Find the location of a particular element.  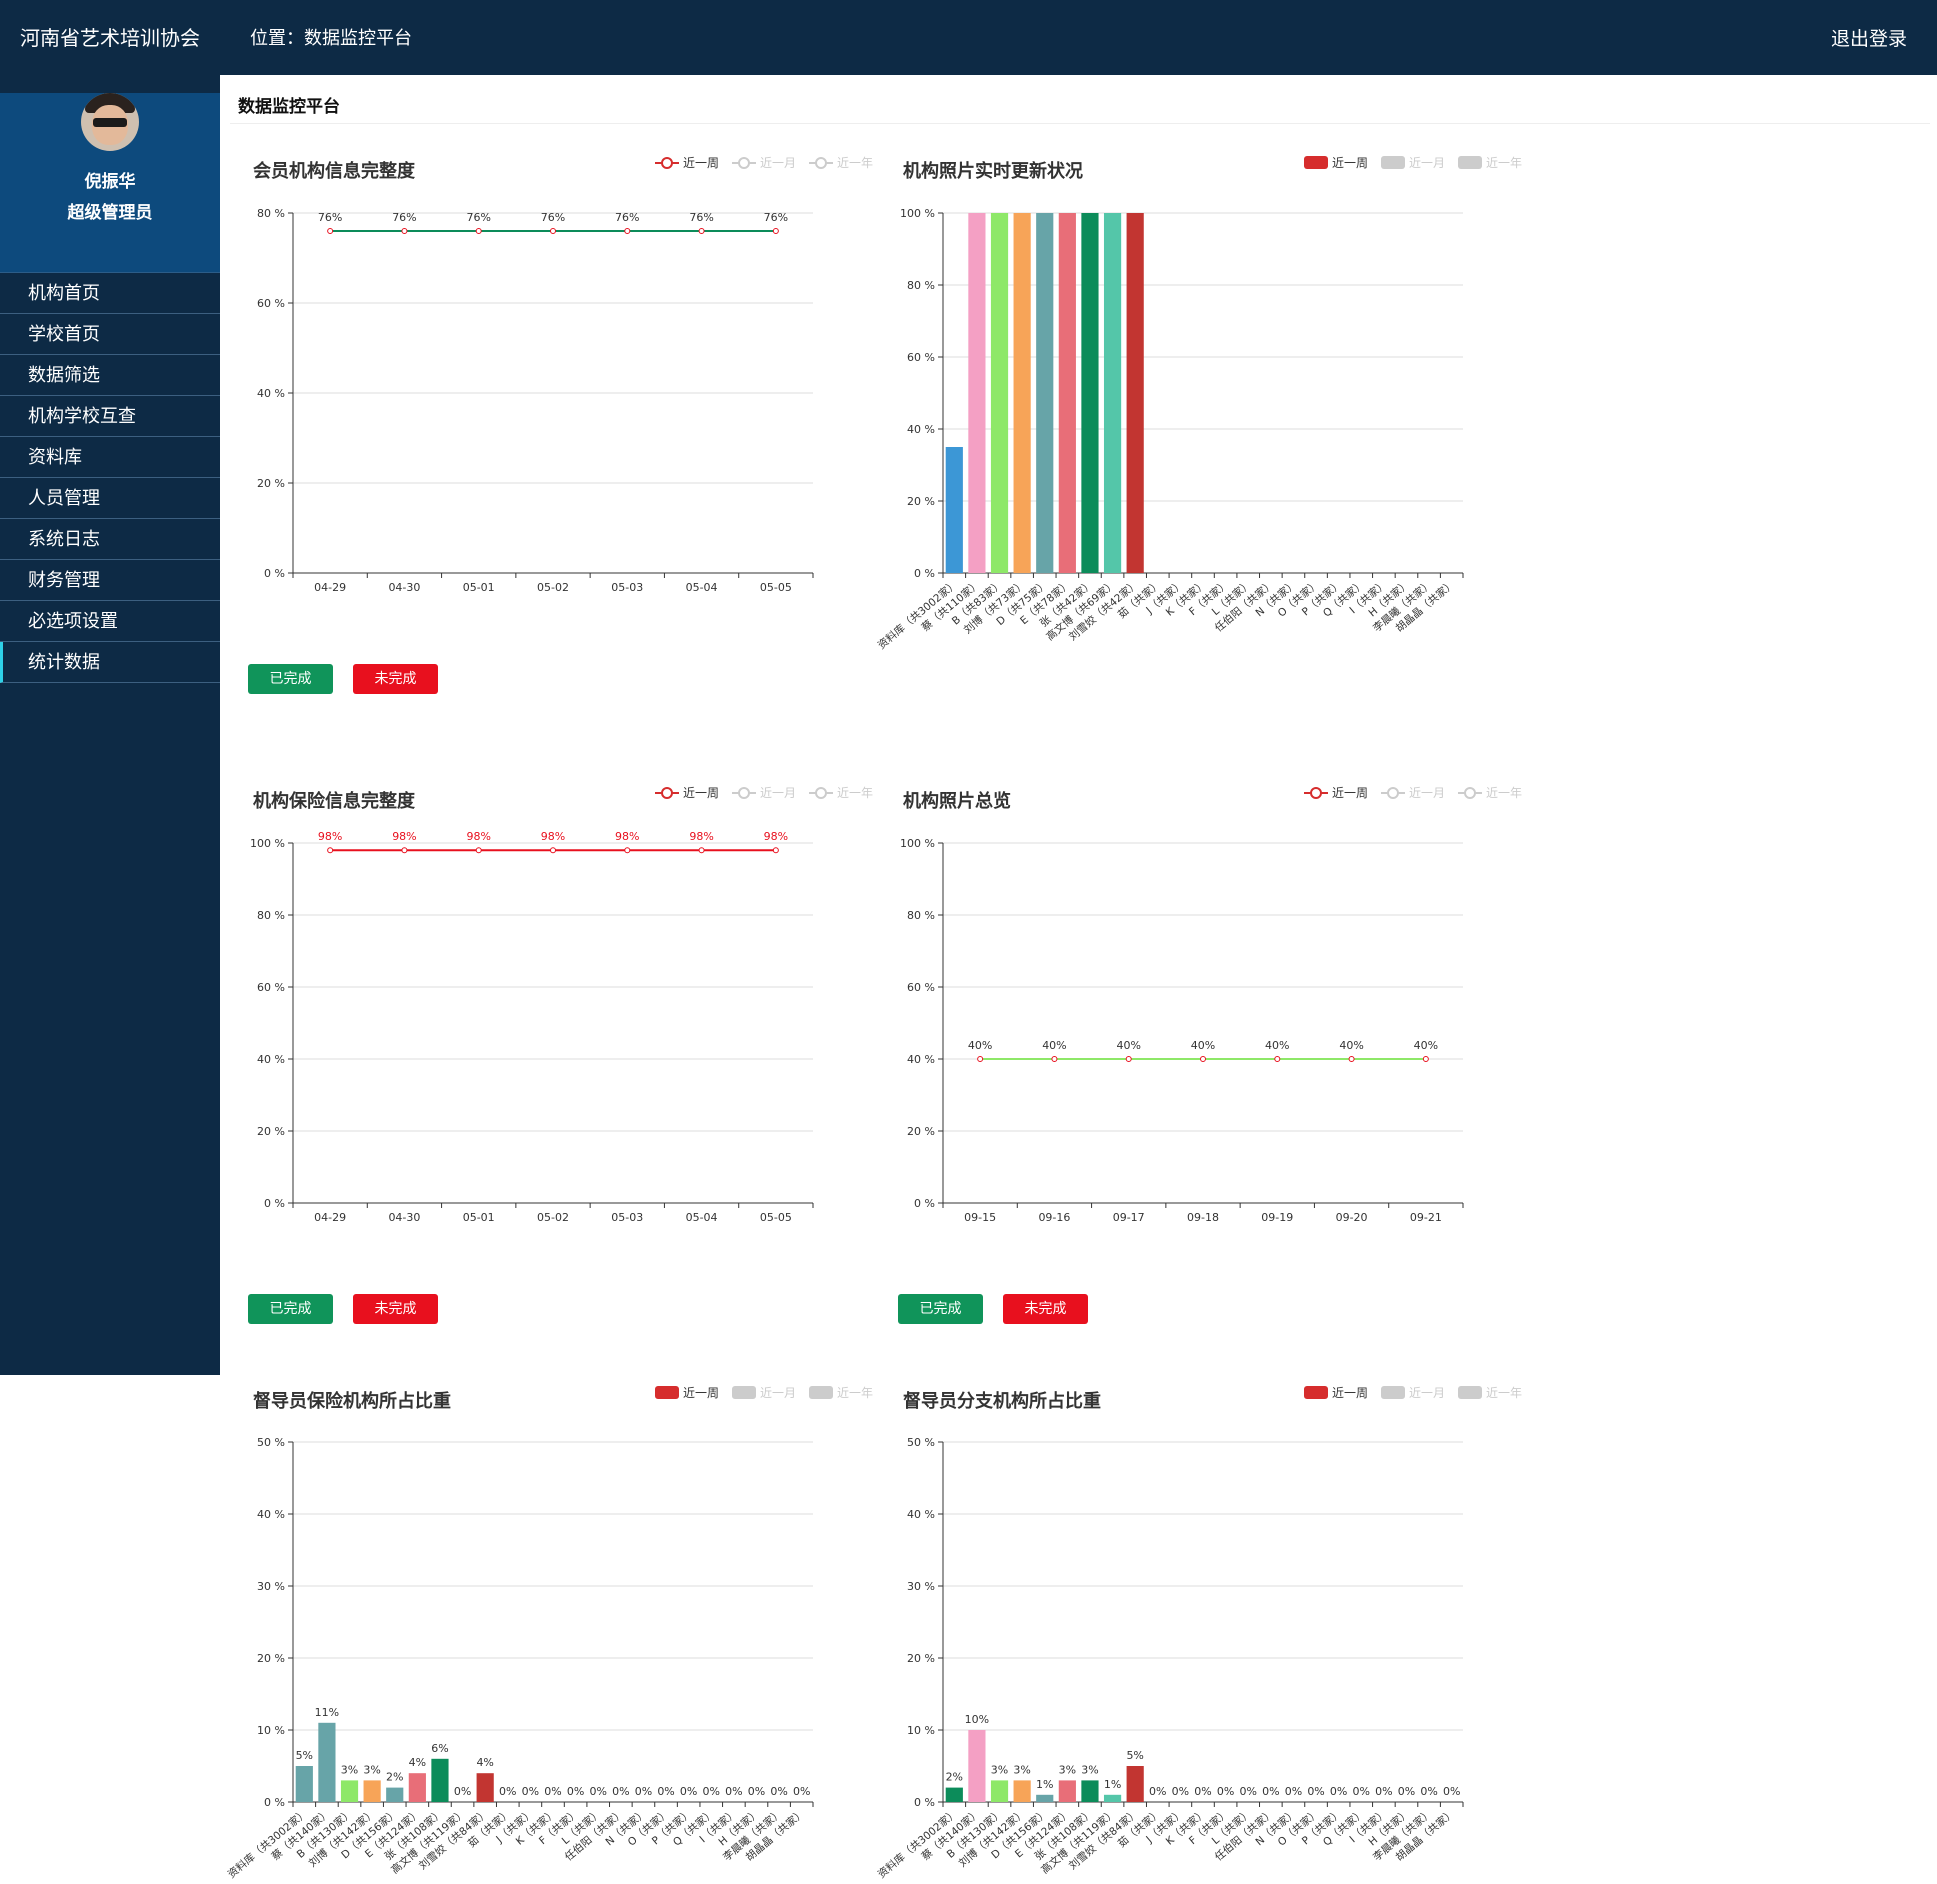

sidebar-item-3: 机构学校互查 is located at coordinates (110, 416).